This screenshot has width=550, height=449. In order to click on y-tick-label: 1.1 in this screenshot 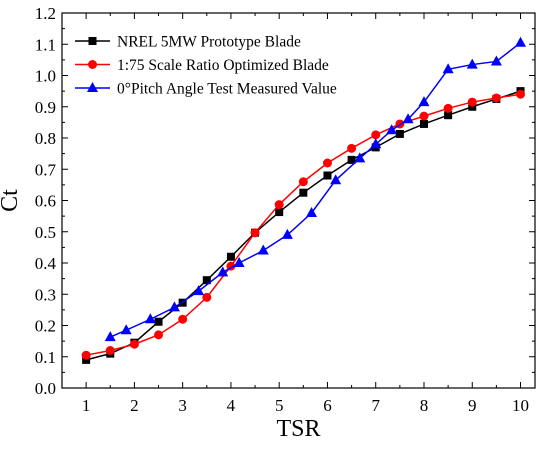, I will do `click(45, 44)`.